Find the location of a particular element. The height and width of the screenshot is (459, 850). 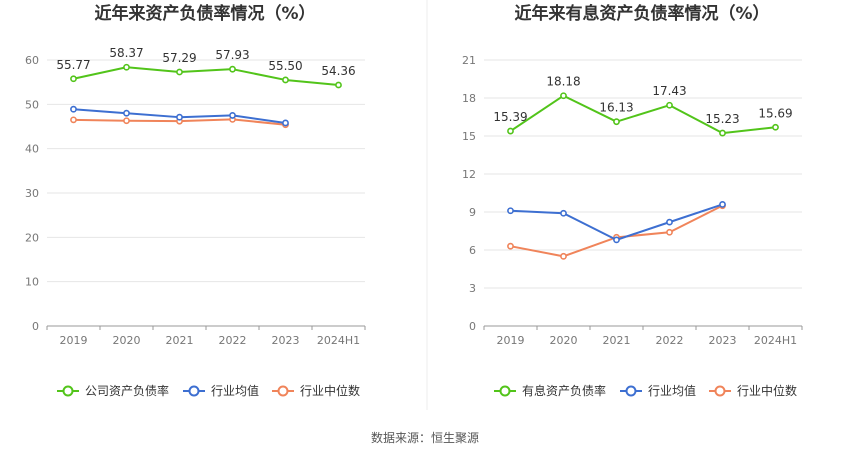

y-tick-label: 18 is located at coordinates (469, 98).